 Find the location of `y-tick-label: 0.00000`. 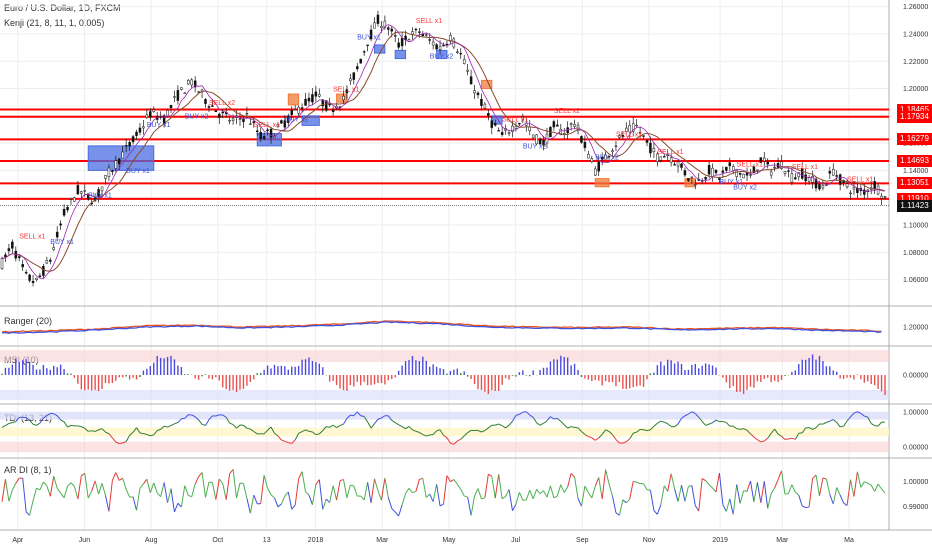

y-tick-label: 0.00000 is located at coordinates (915, 447).